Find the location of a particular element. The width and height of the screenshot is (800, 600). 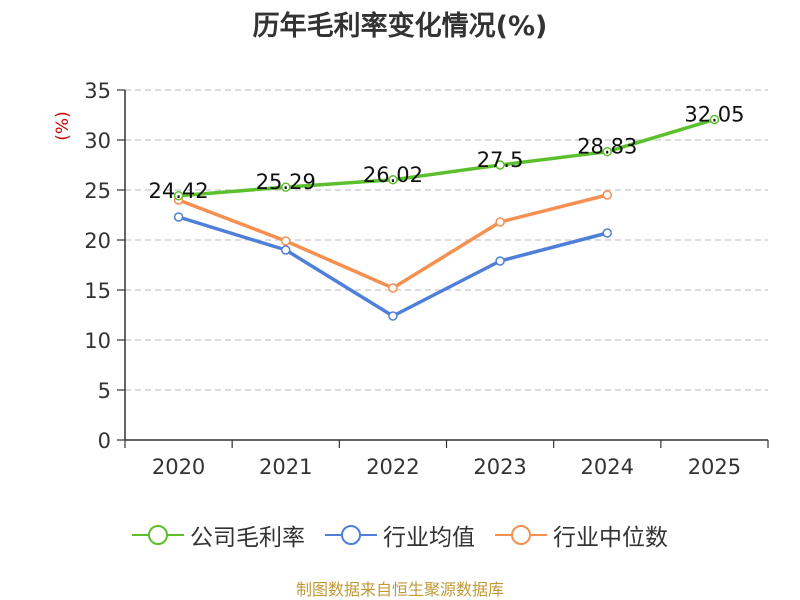

y-tick-label: 25 is located at coordinates (97, 191).